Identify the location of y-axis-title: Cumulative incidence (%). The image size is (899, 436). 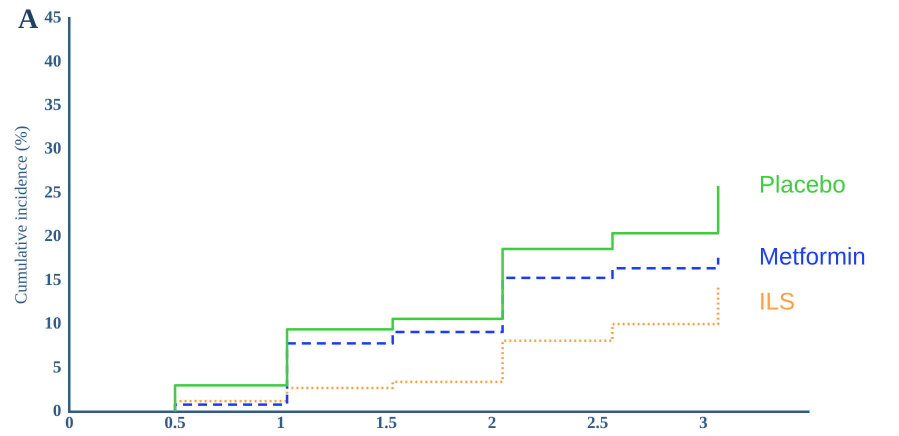
(21, 215).